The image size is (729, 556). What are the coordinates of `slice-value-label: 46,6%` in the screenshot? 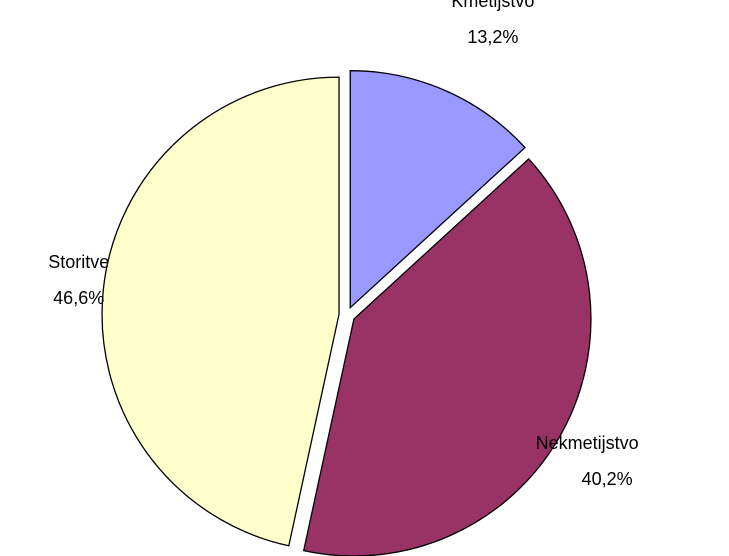 It's located at (78, 298).